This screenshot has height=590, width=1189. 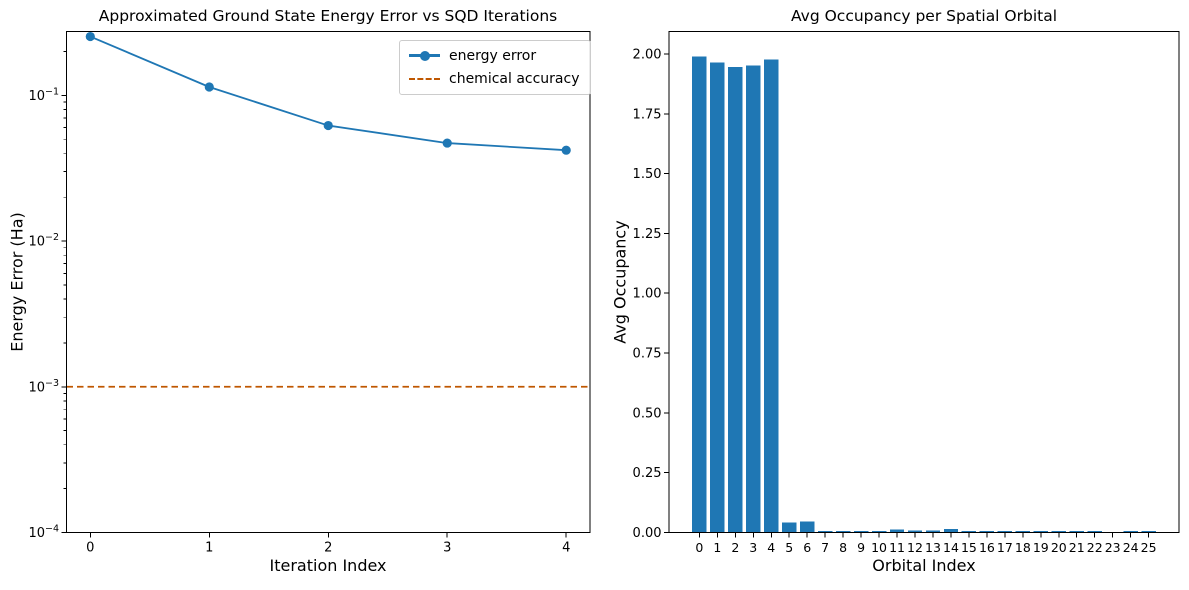 I want to click on svg-text: 0.25, so click(x=647, y=473).